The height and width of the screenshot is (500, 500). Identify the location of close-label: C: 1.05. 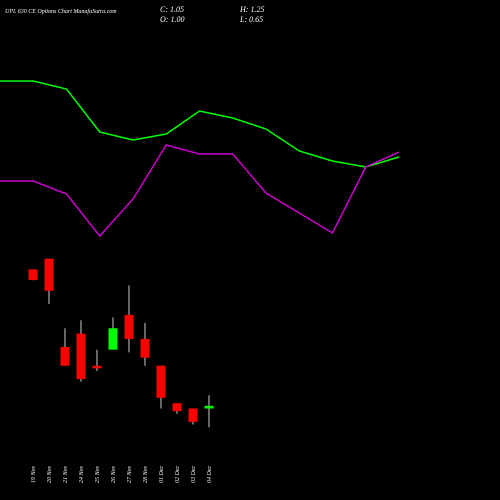
(172, 9).